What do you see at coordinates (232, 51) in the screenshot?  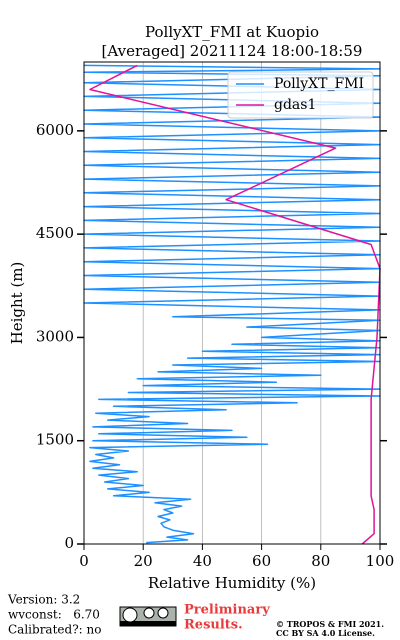 I see `chart-subtitle: [Averaged] 20211124 18:00-18:59` at bounding box center [232, 51].